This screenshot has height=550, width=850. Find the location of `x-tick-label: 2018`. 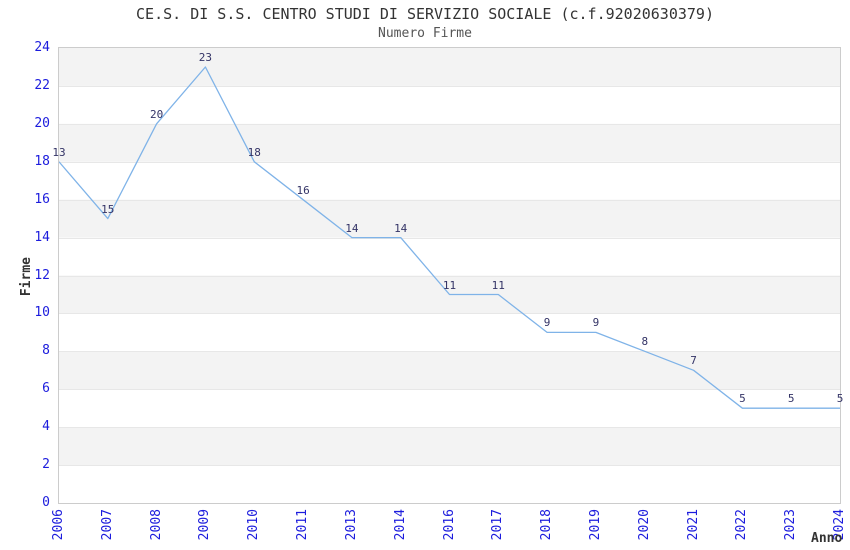

x-tick-label: 2018 is located at coordinates (547, 525).